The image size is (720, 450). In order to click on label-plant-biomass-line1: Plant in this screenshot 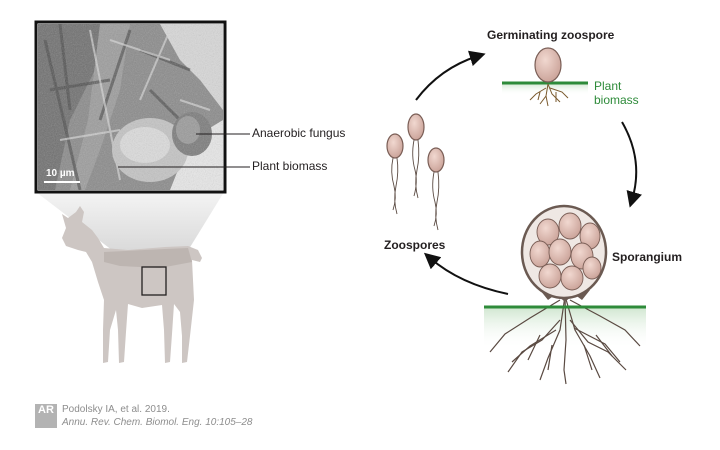, I will do `click(608, 86)`.